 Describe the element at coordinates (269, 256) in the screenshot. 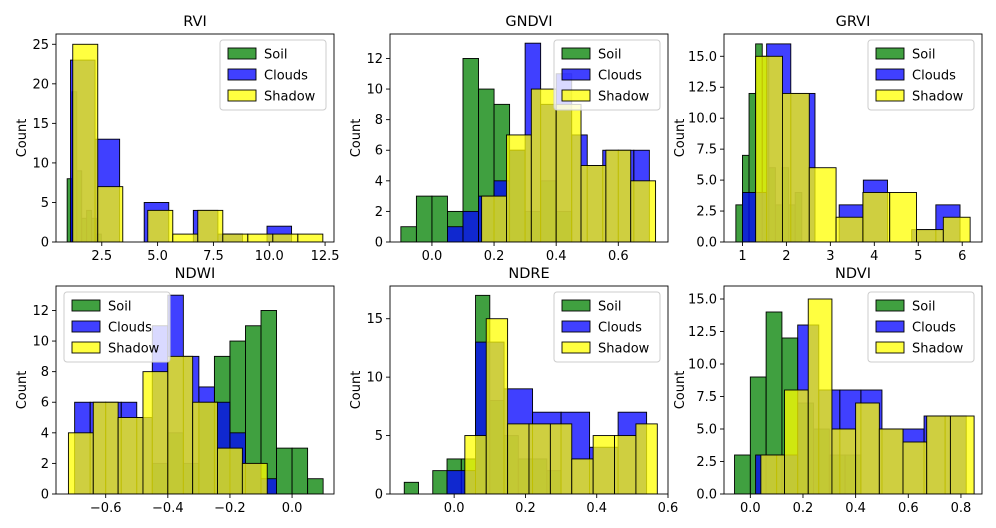

I see `x-tick-label: 10.0` at that location.